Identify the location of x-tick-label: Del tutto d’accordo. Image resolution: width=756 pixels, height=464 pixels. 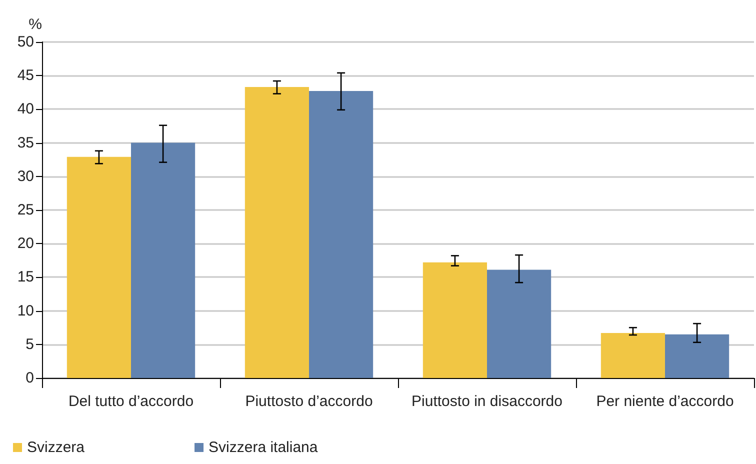
(131, 401).